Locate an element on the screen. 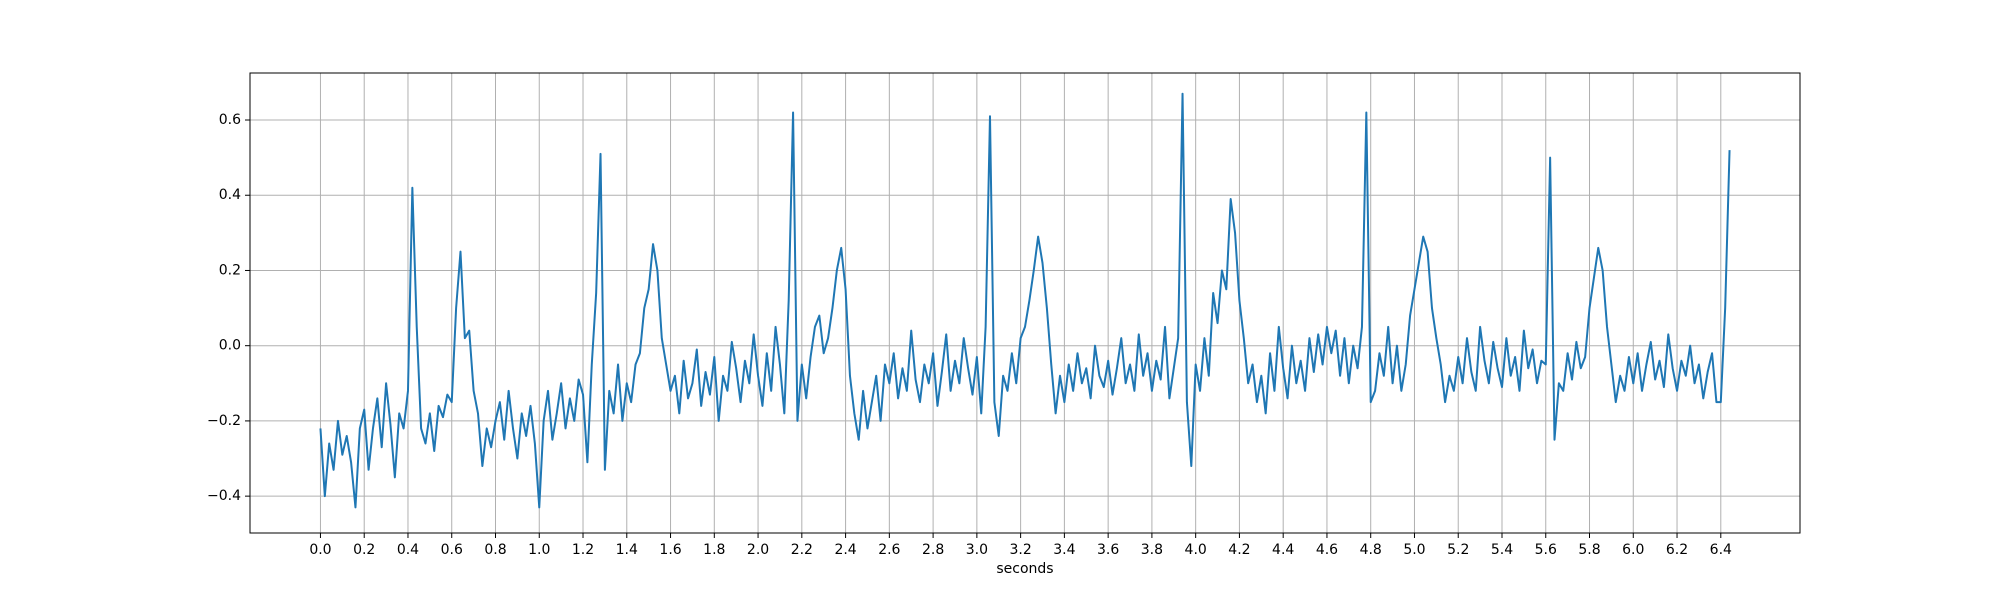  x-tick-label: 4.0 is located at coordinates (1196, 550).